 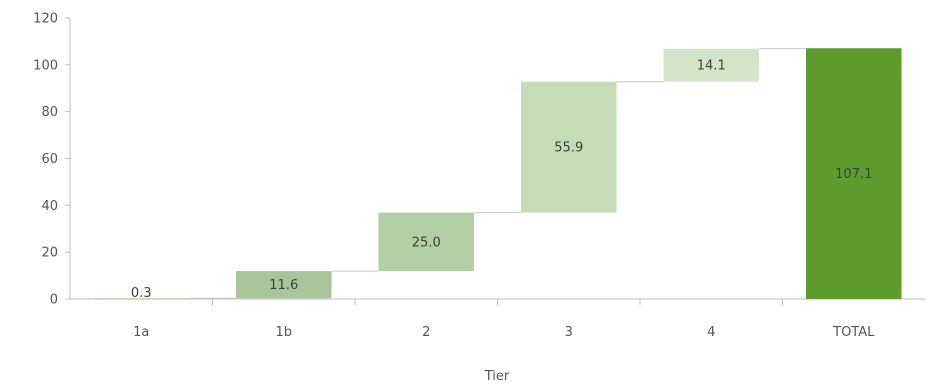 What do you see at coordinates (426, 332) in the screenshot?
I see `x-tick-label: 2` at bounding box center [426, 332].